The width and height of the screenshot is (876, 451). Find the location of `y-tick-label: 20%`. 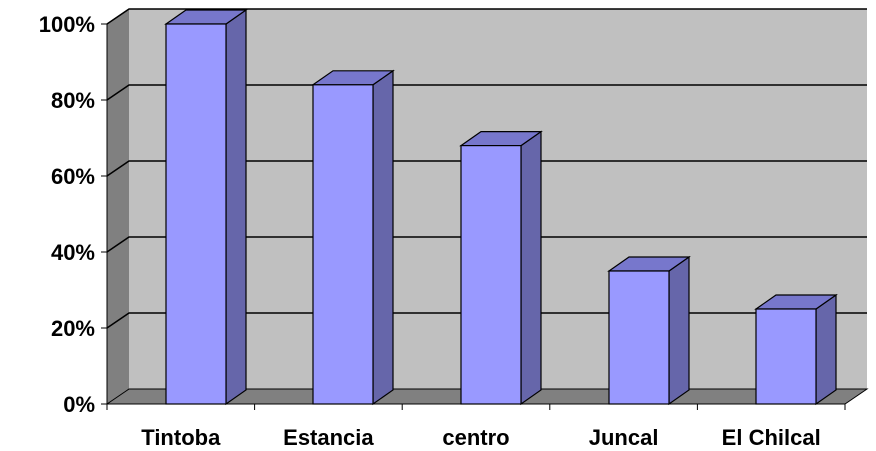

y-tick-label: 20% is located at coordinates (73, 328).